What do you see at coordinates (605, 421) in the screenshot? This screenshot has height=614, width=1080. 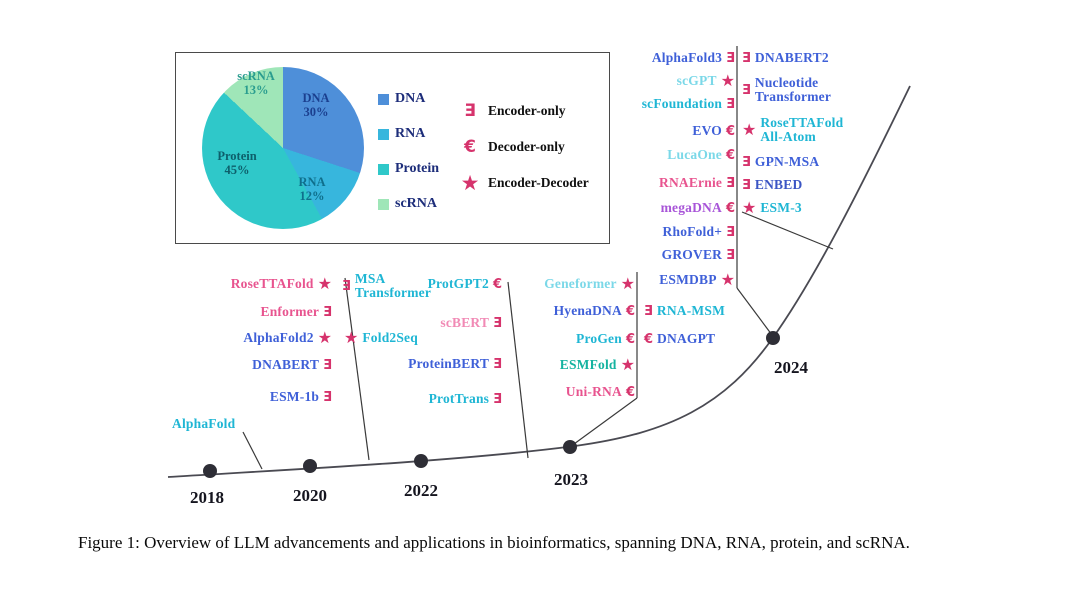 I see `connector-2023` at bounding box center [605, 421].